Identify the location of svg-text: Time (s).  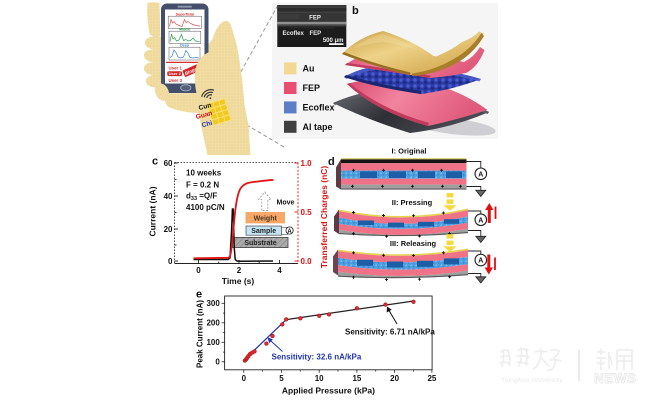
(238, 281).